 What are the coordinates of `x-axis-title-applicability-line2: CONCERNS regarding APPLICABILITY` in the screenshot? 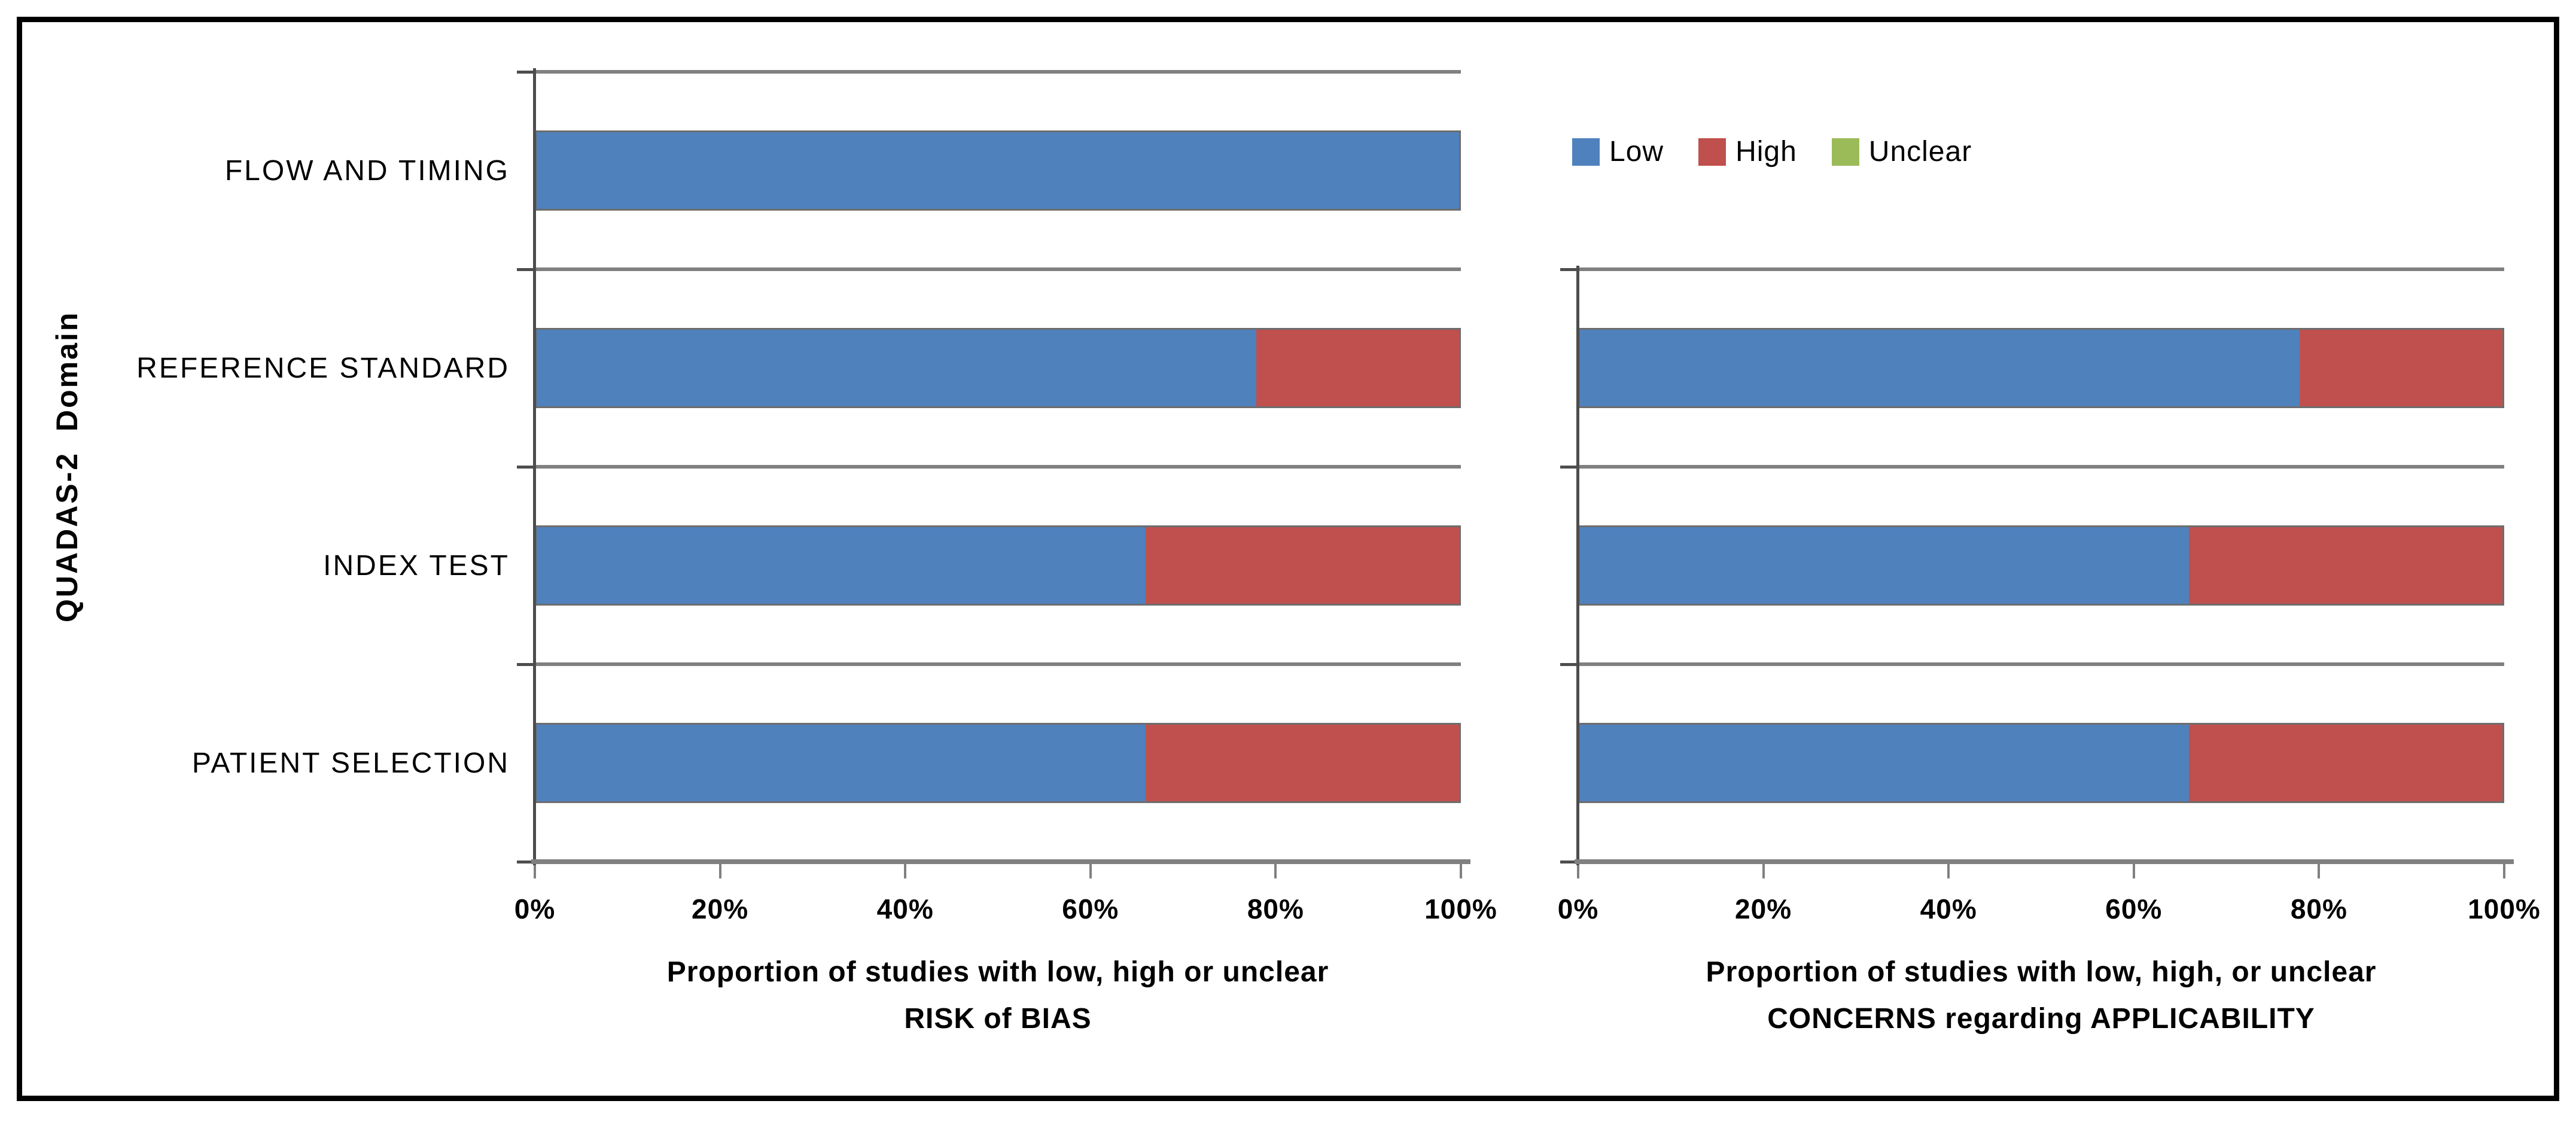 It's located at (2041, 1018).